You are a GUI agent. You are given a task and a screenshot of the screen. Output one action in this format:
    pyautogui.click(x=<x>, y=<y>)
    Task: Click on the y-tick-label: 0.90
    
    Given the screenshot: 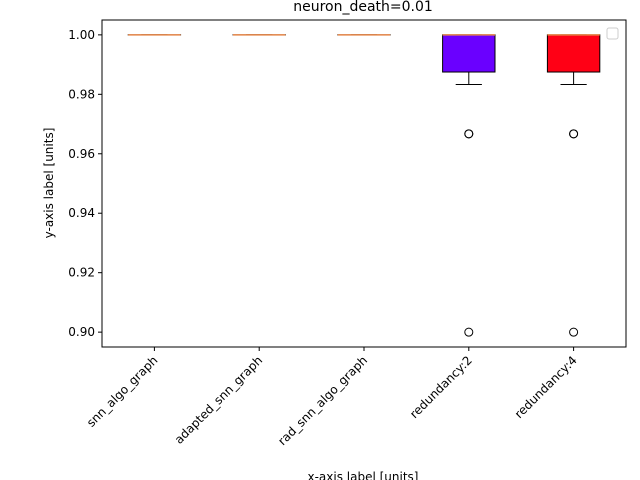 What is the action you would take?
    pyautogui.click(x=81, y=332)
    